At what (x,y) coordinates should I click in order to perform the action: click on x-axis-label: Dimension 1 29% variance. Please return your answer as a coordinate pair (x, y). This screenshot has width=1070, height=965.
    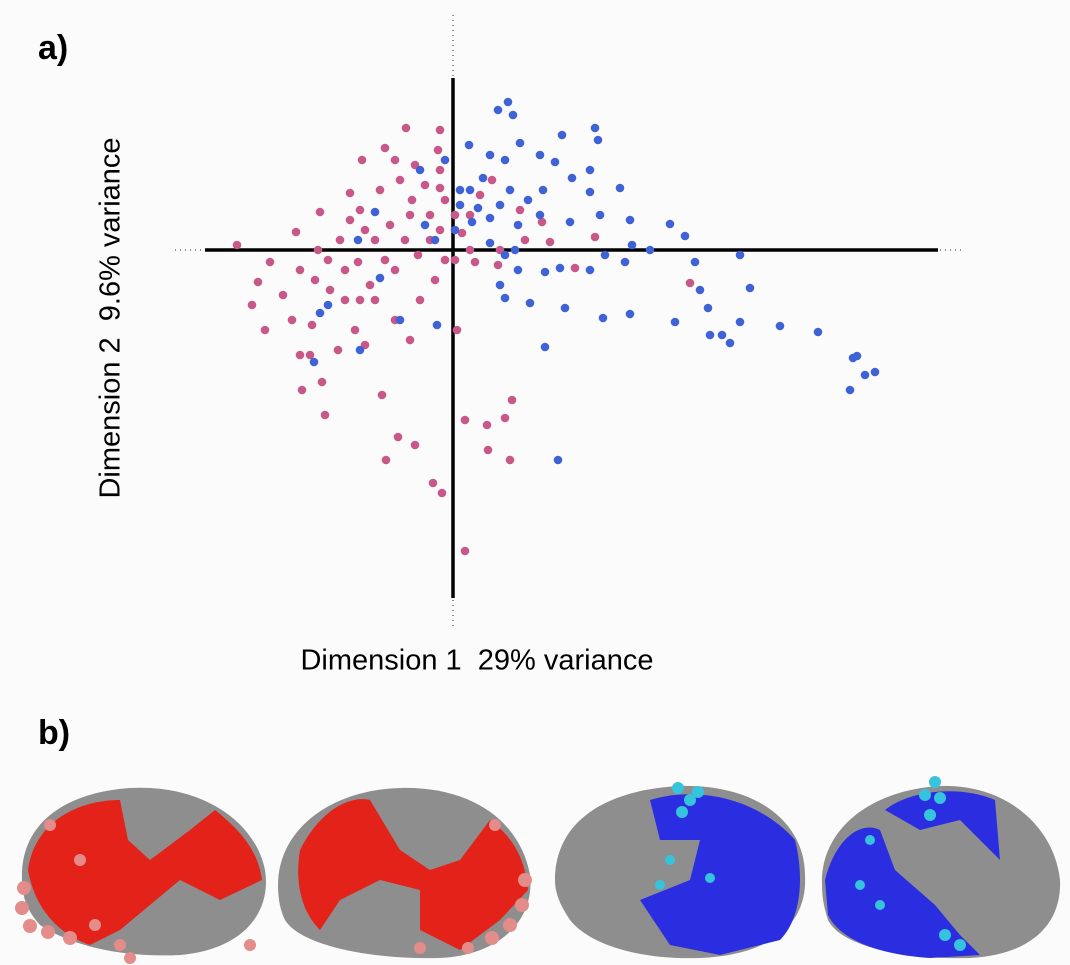
    Looking at the image, I should click on (476, 661).